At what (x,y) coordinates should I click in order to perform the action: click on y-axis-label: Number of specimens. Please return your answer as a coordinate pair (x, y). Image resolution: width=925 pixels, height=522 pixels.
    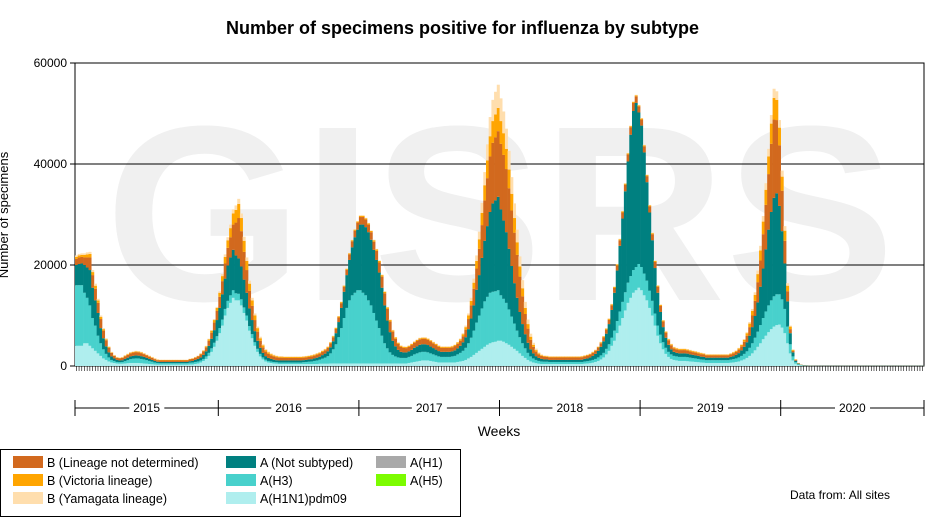
    Looking at the image, I should click on (5, 214).